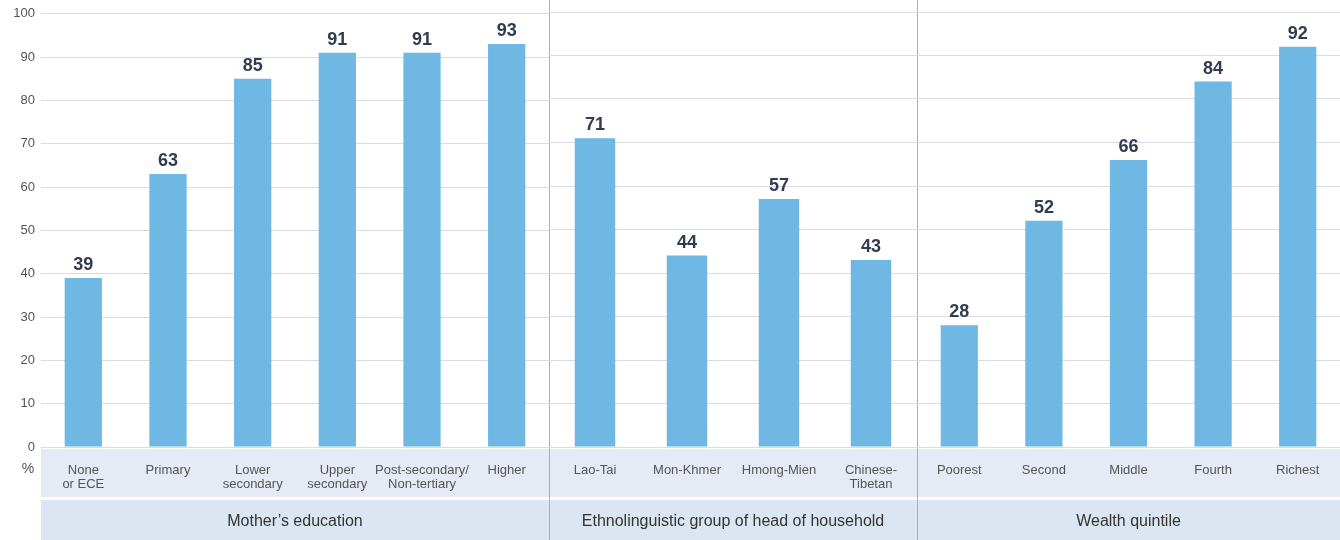 Image resolution: width=1340 pixels, height=540 pixels. Describe the element at coordinates (959, 469) in the screenshot. I see `x-tick-label: Poorest` at that location.